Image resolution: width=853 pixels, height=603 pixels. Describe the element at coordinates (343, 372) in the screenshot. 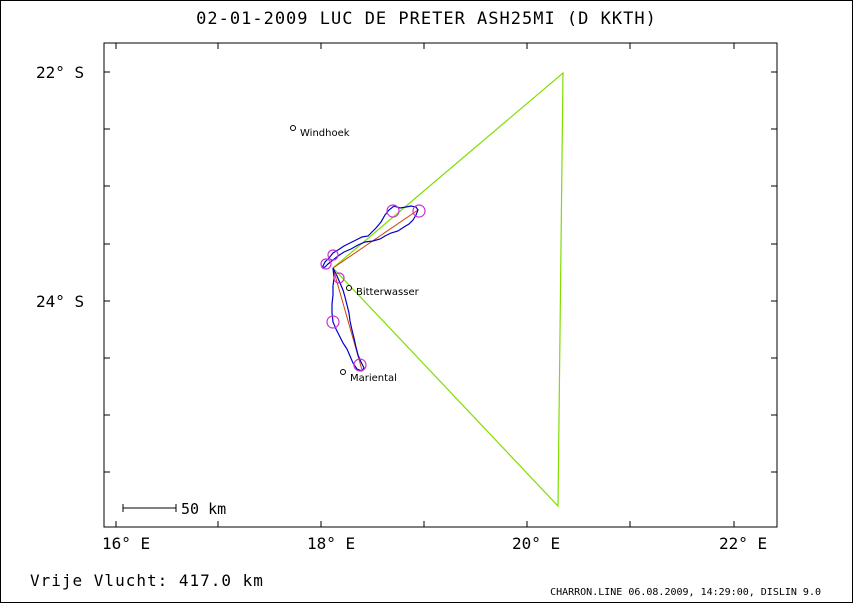

I see `place-marker-mariental` at that location.